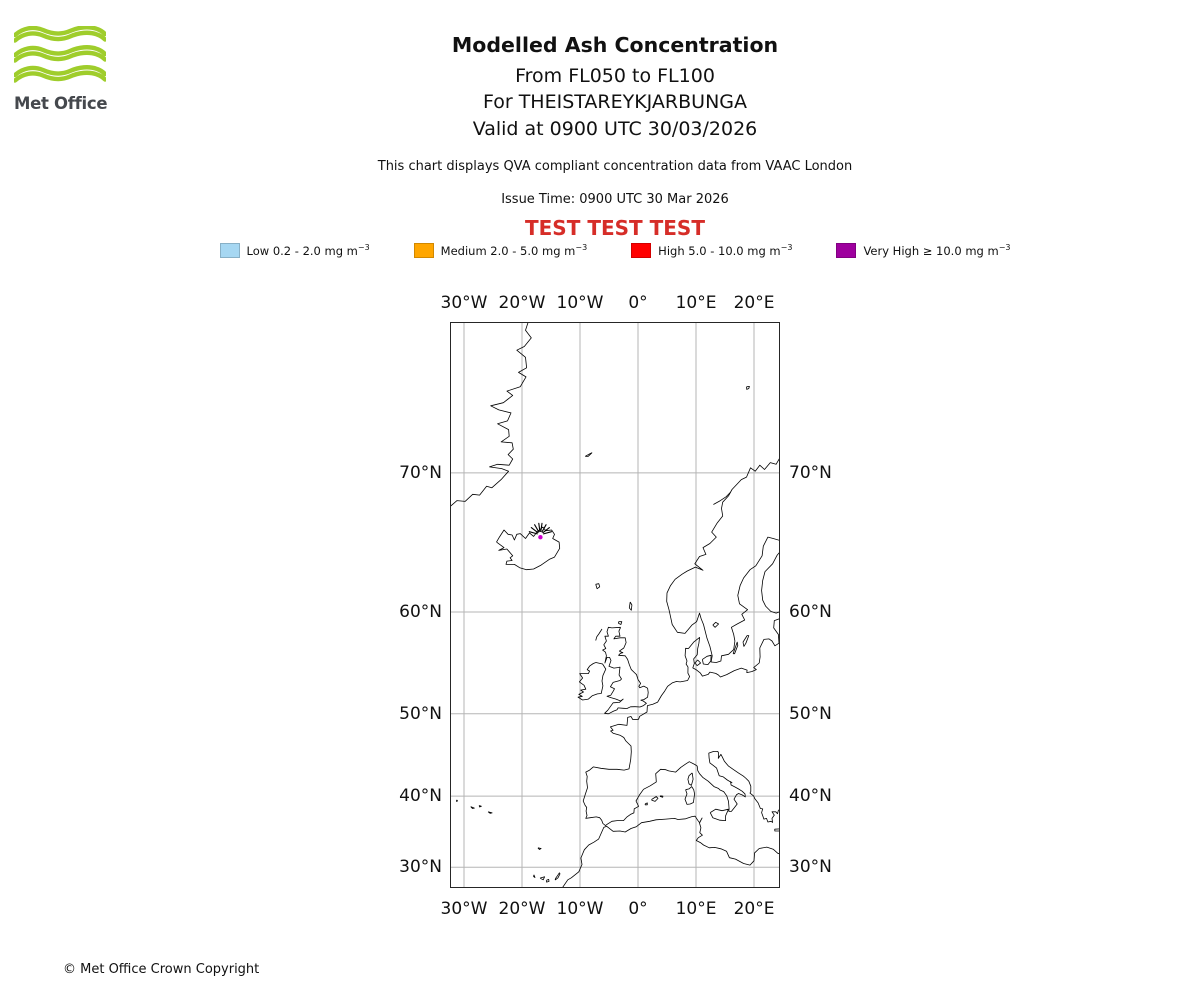  Describe the element at coordinates (638, 303) in the screenshot. I see `lon-label-top-0: 0°` at that location.